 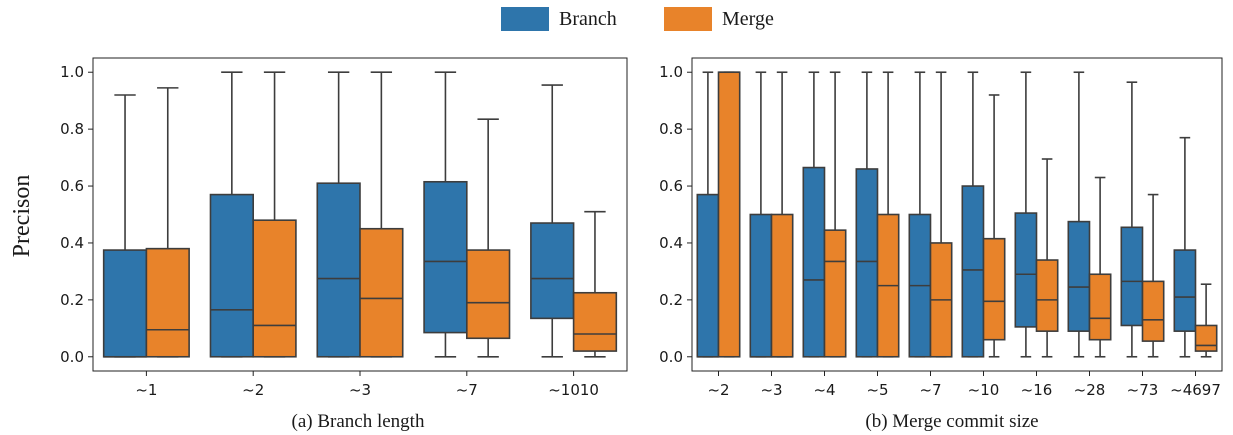 I want to click on x-tick-label: ~5, so click(x=877, y=390).